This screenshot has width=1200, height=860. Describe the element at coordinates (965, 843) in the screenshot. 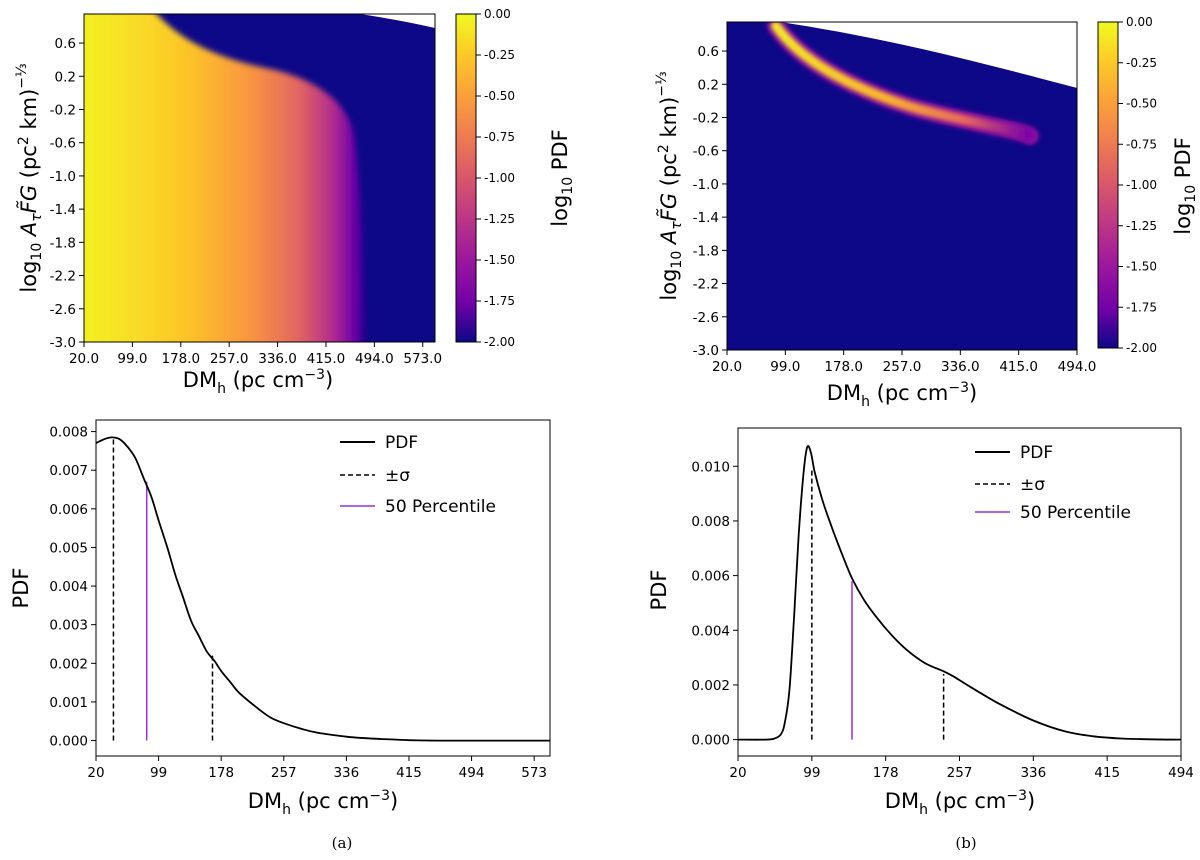

I see `caption-b: (b)` at that location.